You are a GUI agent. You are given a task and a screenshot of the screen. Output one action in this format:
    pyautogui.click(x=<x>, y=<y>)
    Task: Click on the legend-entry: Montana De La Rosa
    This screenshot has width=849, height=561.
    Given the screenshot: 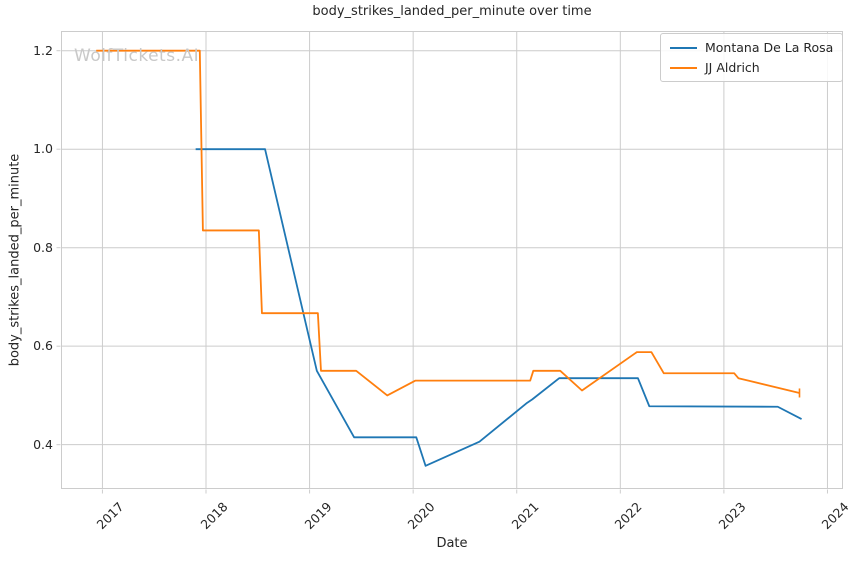 What is the action you would take?
    pyautogui.click(x=751, y=47)
    